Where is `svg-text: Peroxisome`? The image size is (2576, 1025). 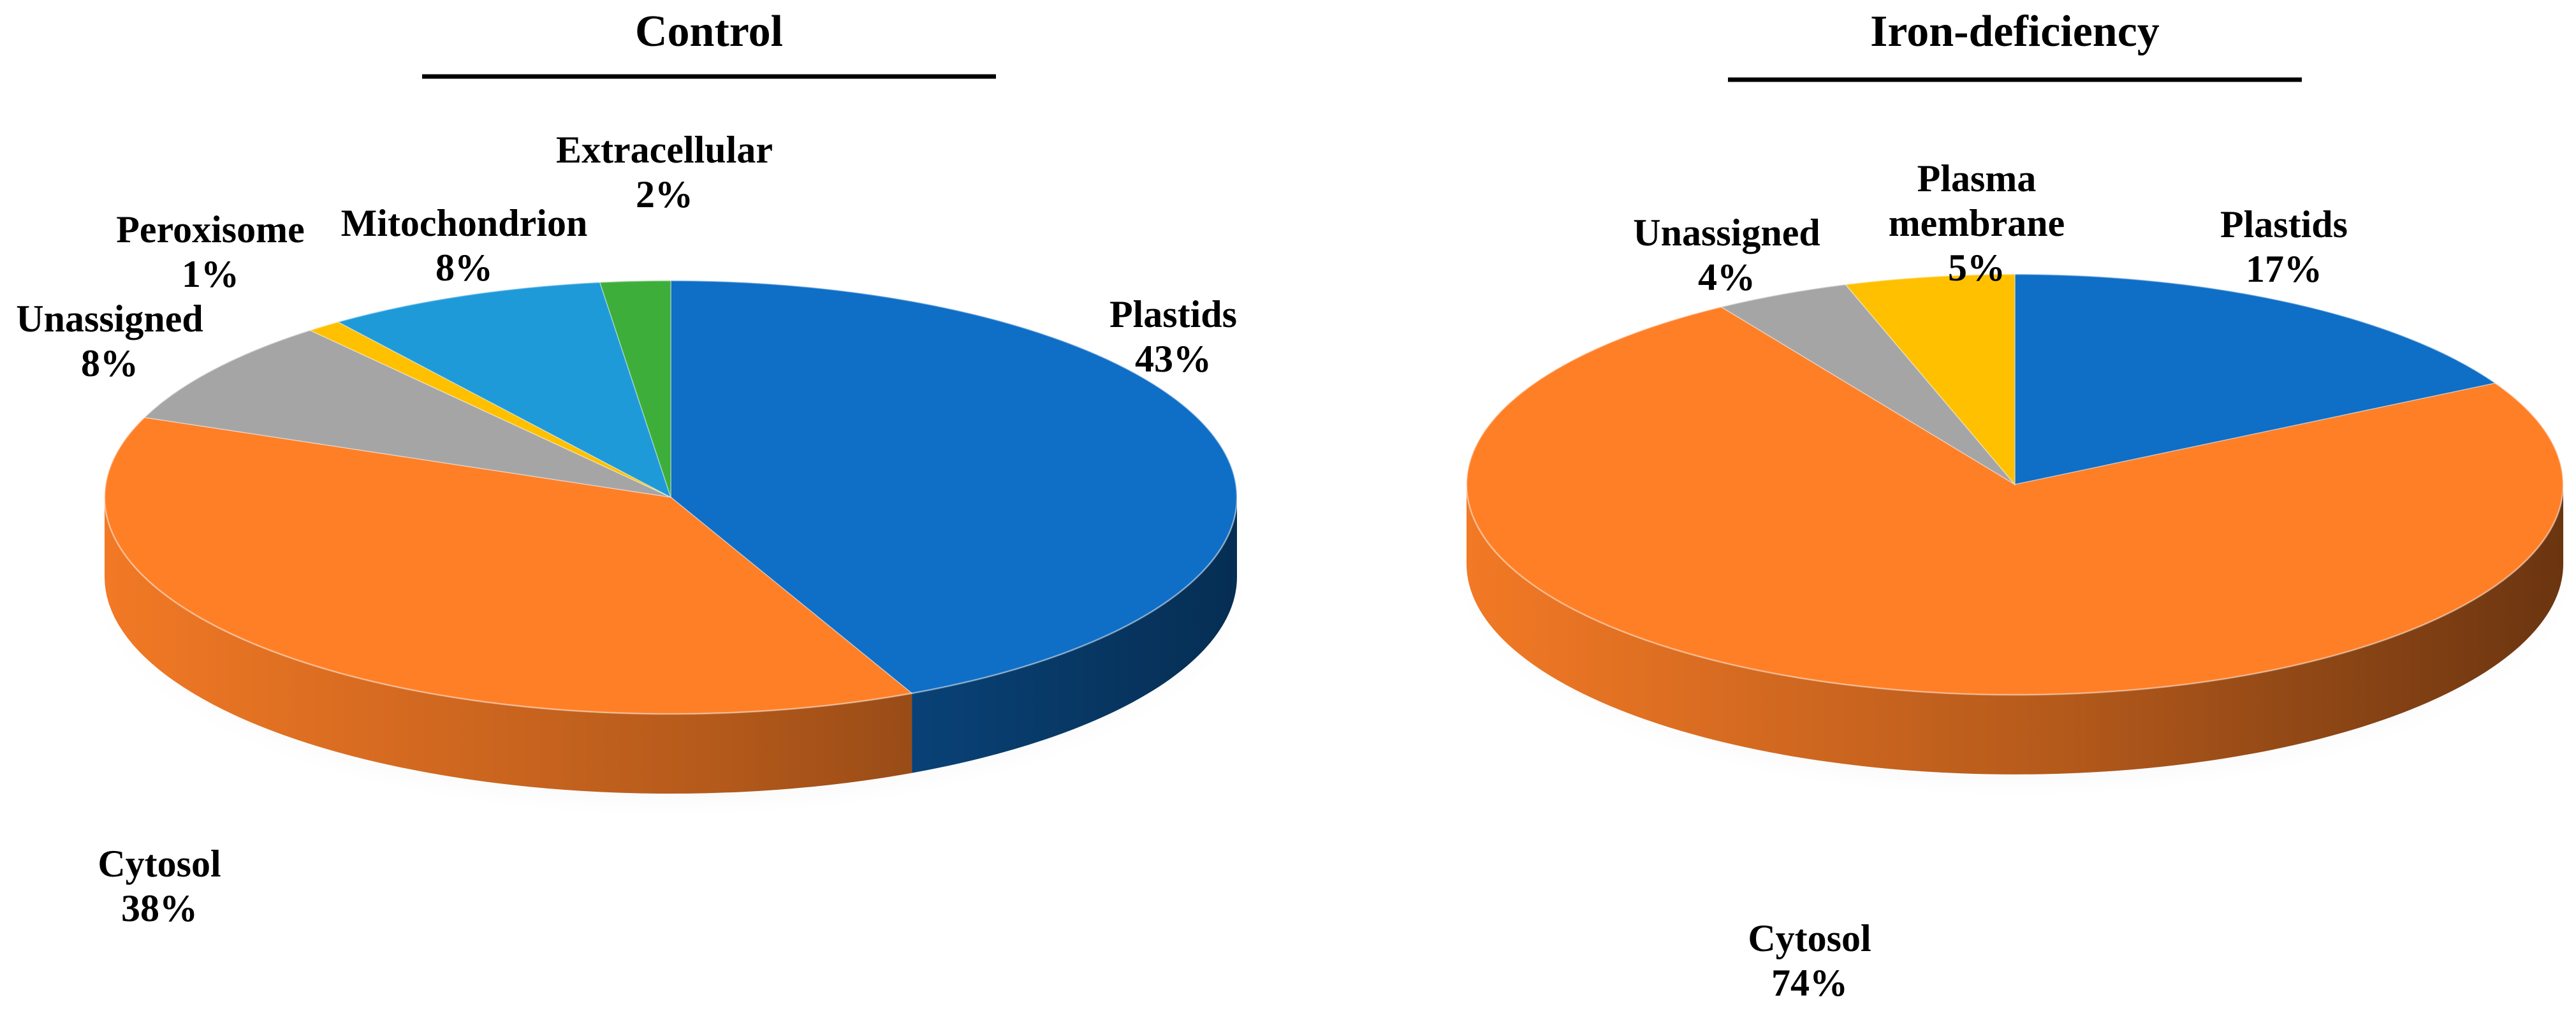 svg-text: Peroxisome is located at coordinates (210, 230).